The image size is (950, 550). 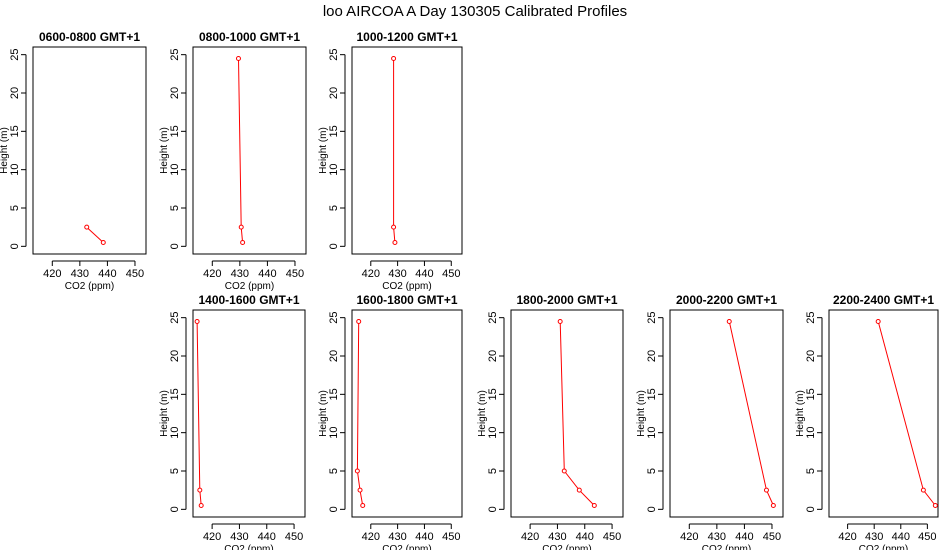 I want to click on panel-title: 1400-1600 GMT+1, so click(x=248, y=300).